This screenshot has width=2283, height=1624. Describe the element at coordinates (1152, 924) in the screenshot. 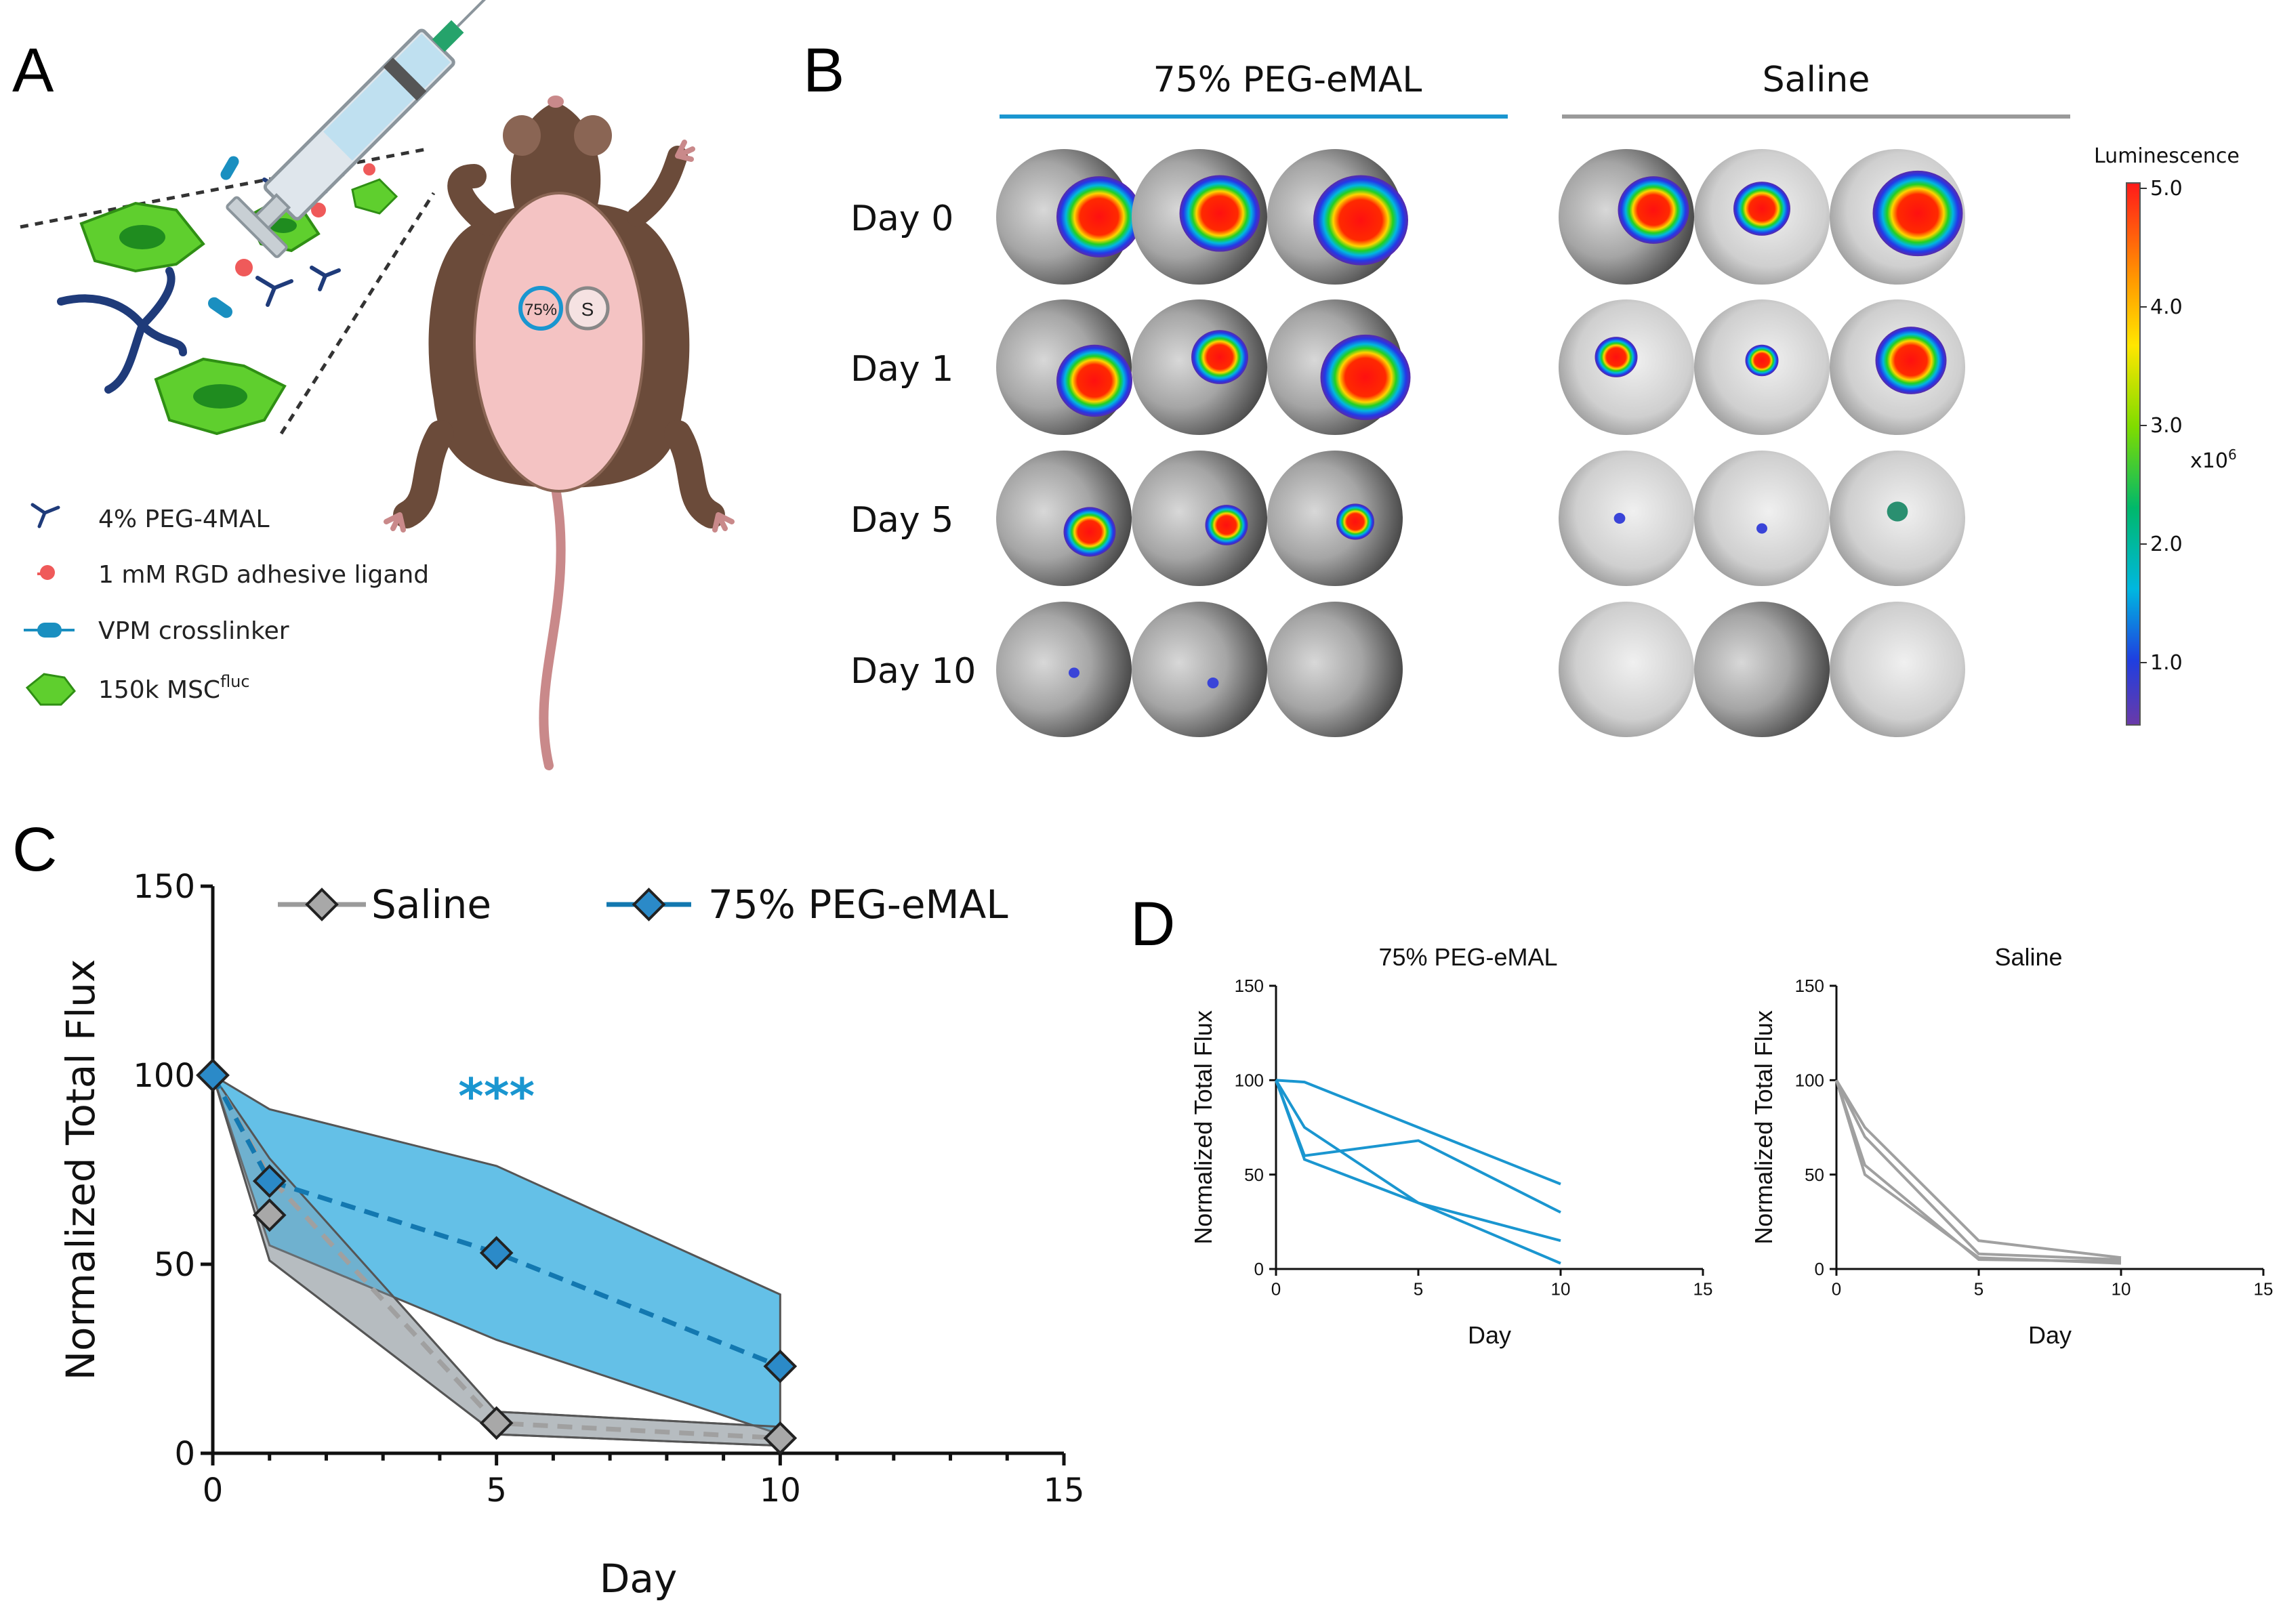

I see `panel-label-d: D` at that location.